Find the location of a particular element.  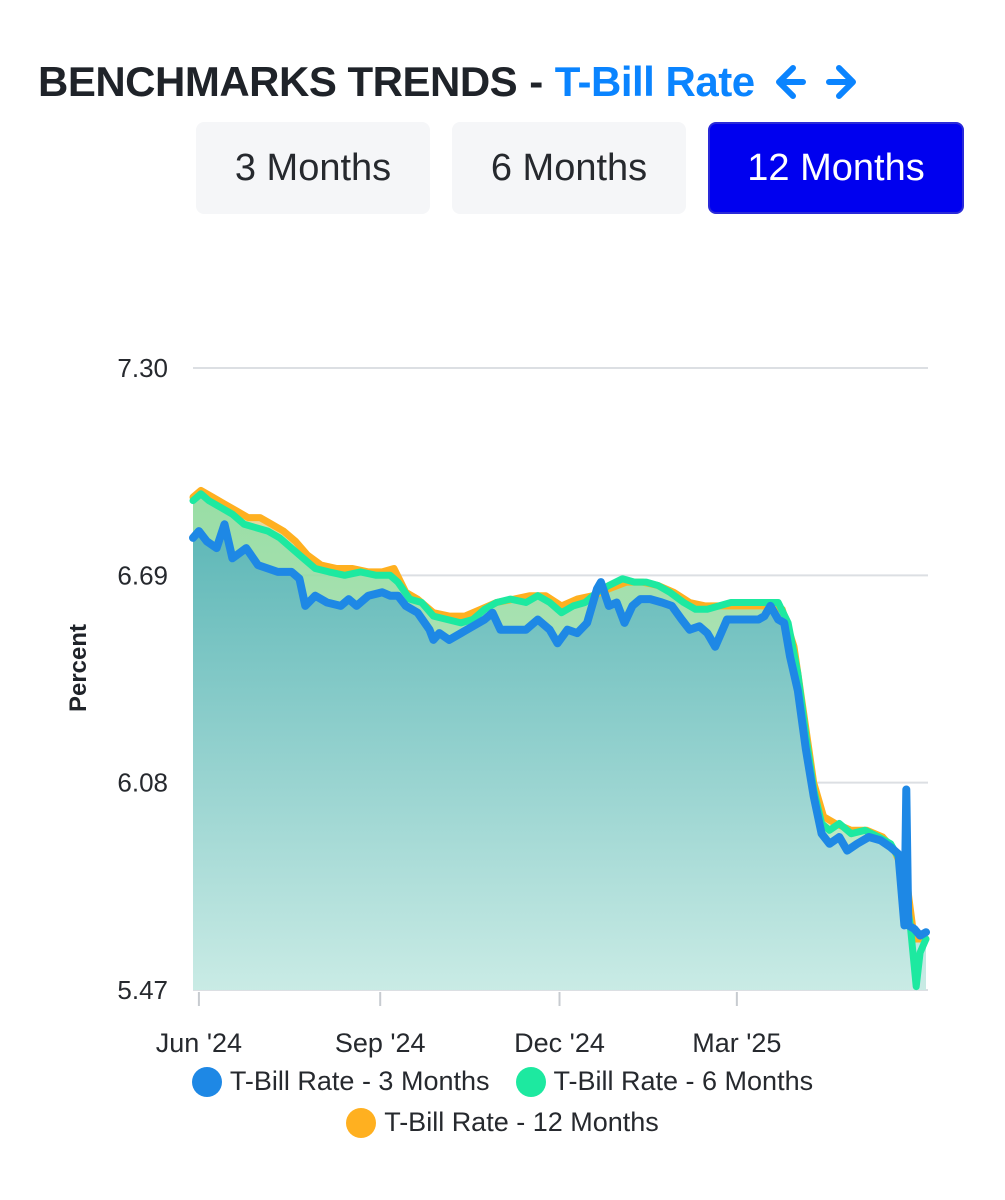

y-axis-label: Percent is located at coordinates (78, 668).